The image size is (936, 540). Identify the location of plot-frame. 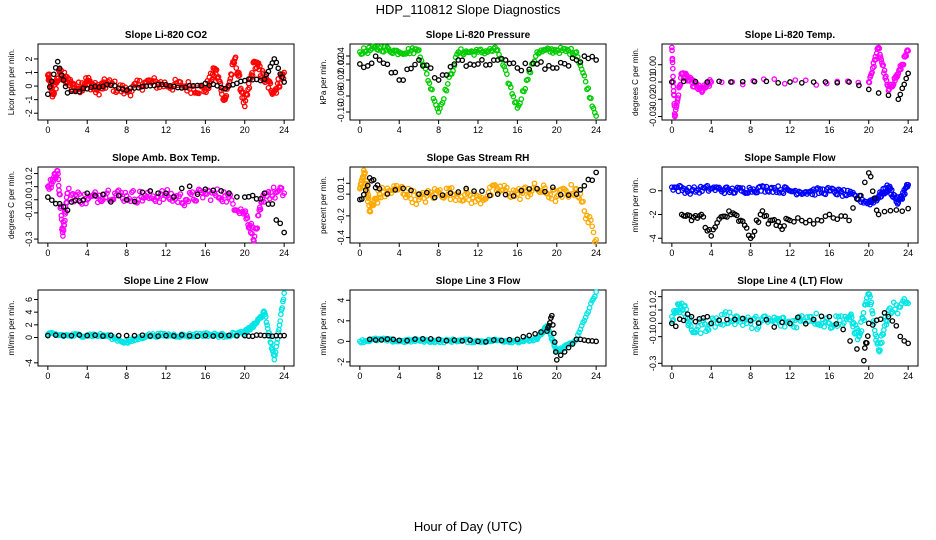
(166, 205).